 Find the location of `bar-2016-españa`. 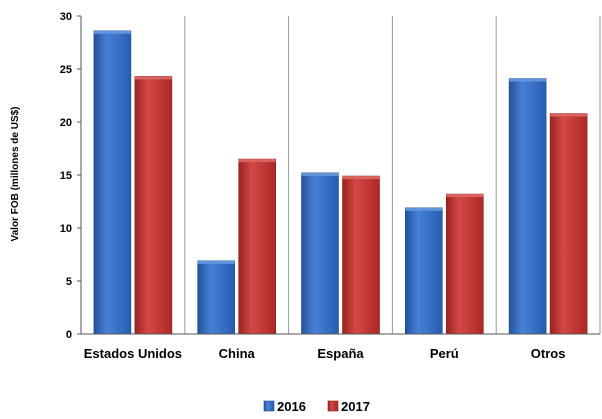

bar-2016-españa is located at coordinates (320, 253).